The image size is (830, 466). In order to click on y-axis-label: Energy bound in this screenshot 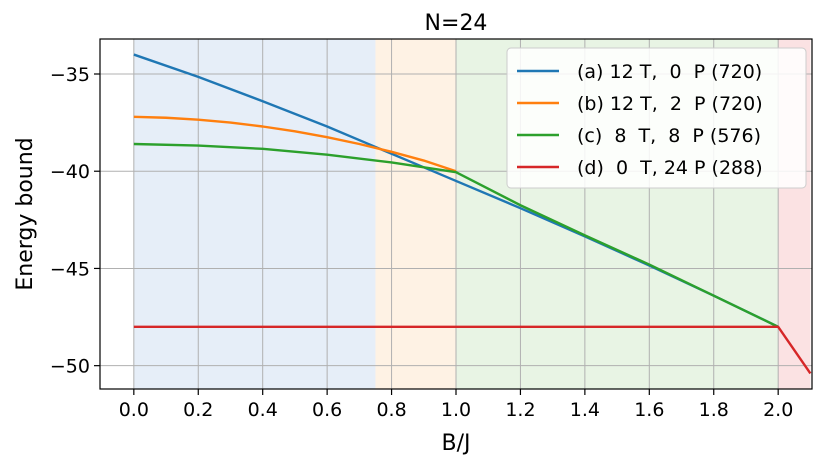, I will do `click(25, 213)`.